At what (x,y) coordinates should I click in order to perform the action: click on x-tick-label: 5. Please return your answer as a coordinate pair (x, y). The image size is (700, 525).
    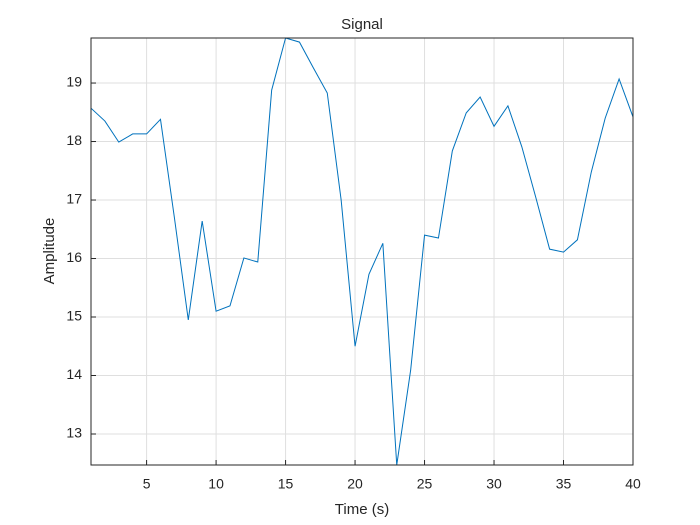
    Looking at the image, I should click on (147, 484).